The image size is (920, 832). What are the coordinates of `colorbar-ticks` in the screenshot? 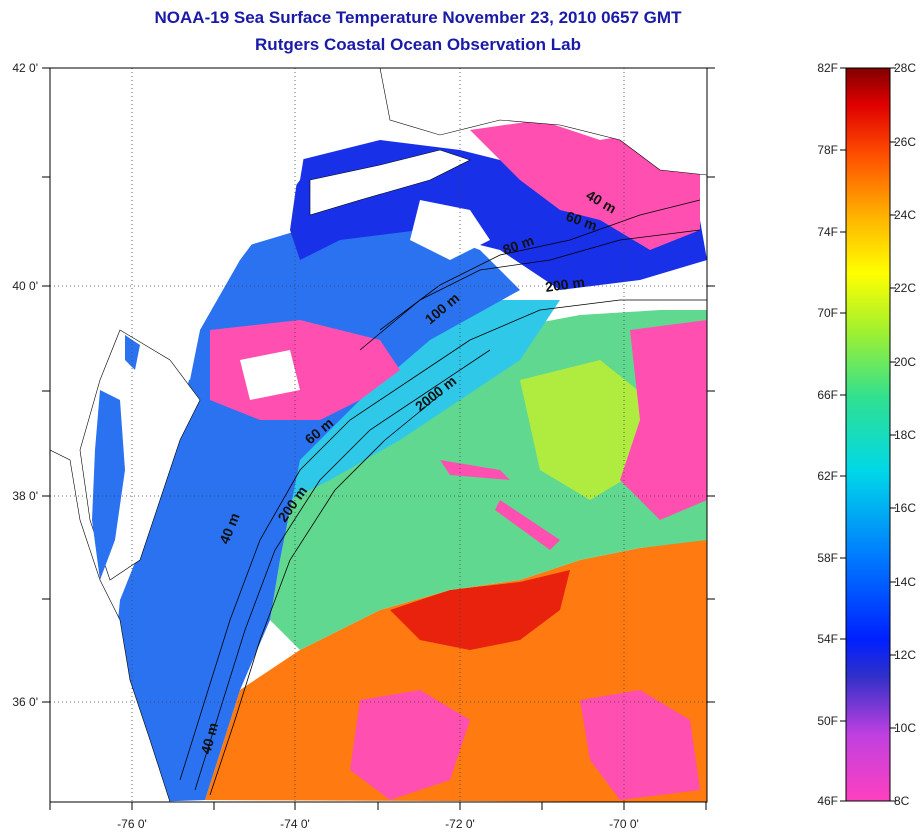 It's located at (868, 434).